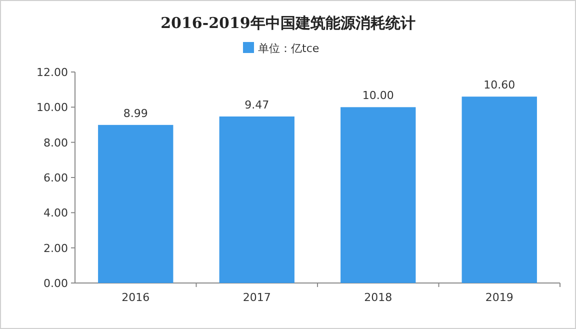  What do you see at coordinates (257, 105) in the screenshot?
I see `data-label: 9.47` at bounding box center [257, 105].